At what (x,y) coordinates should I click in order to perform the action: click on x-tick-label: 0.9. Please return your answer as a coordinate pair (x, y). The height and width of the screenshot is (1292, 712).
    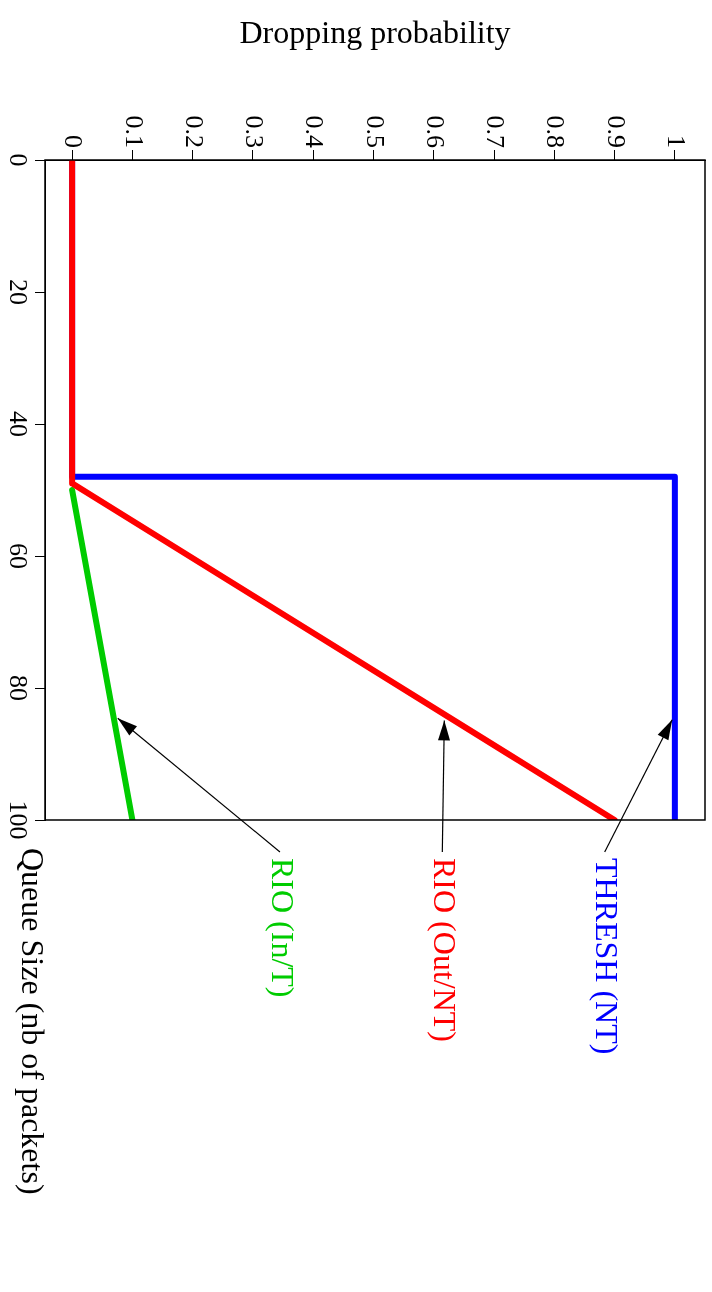
    Looking at the image, I should click on (616, 131).